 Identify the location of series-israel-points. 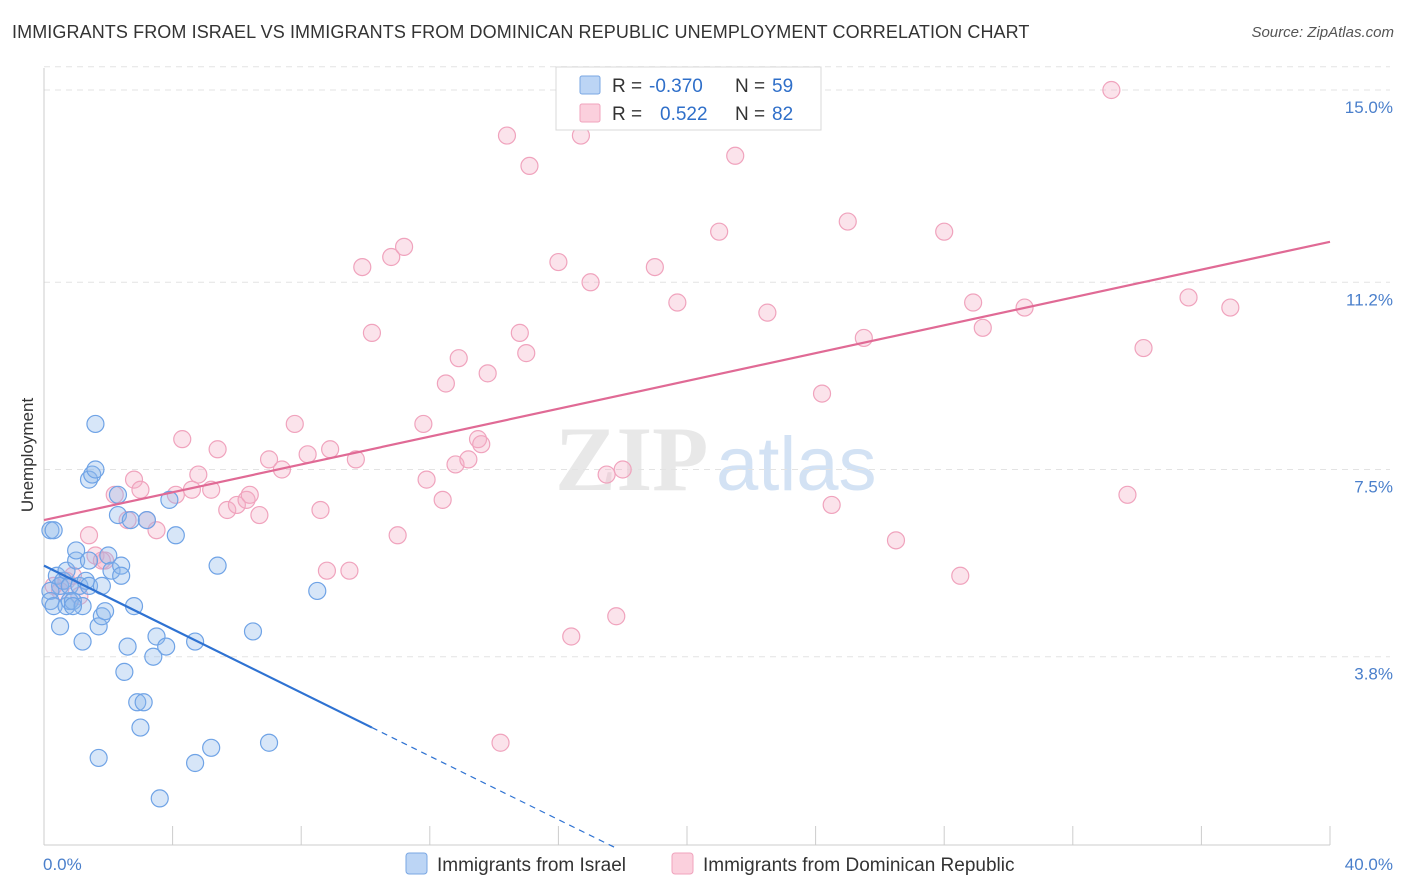
(184, 611).